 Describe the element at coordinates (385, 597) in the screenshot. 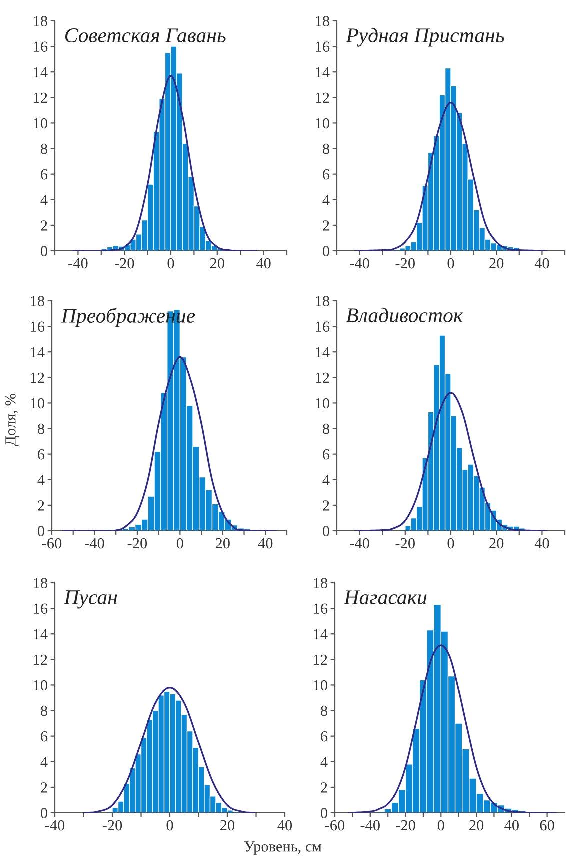

I see `chart-title: Нагасаки` at that location.